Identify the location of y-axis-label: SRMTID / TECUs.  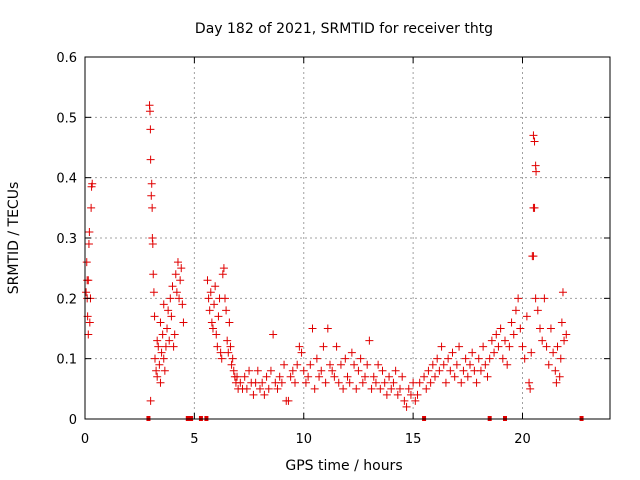
(14, 238).